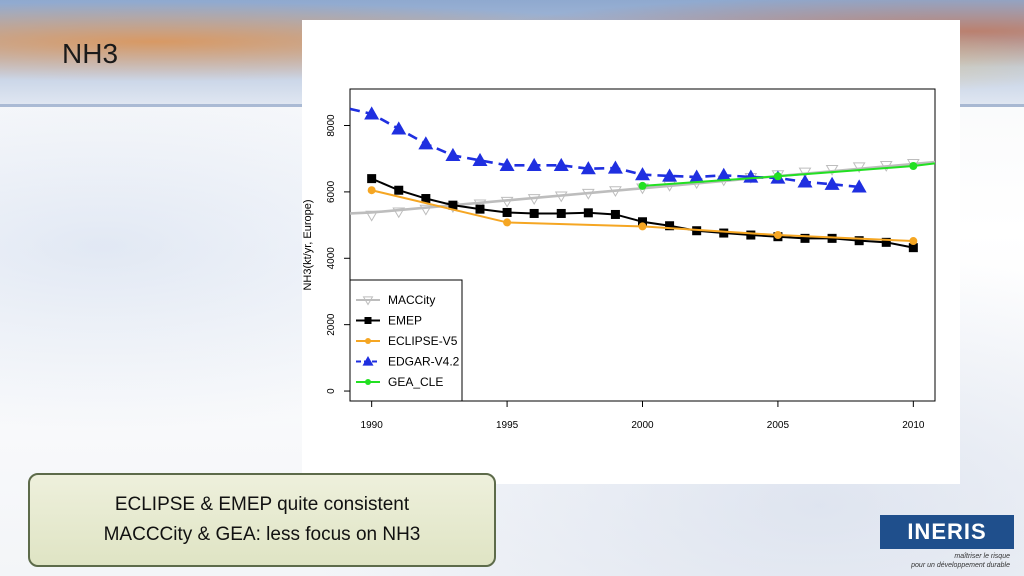  I want to click on point-gea-cle-2005, so click(777, 176).